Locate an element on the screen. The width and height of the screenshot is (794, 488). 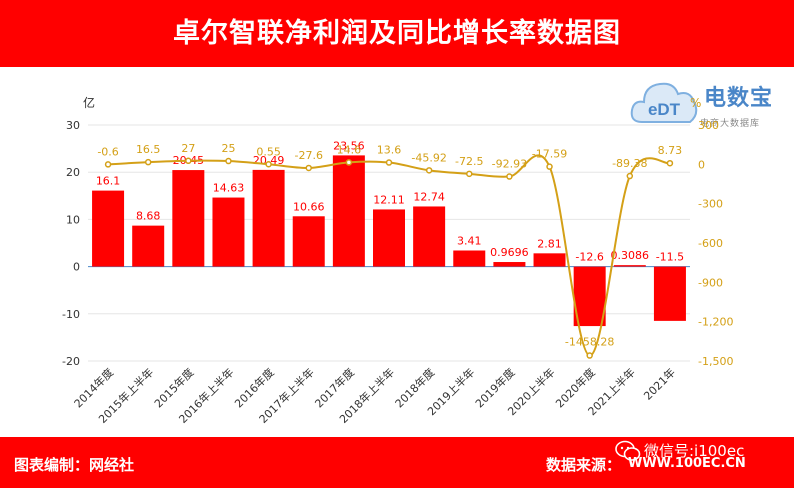
y-left-tick-label: -20 is located at coordinates (71, 361).